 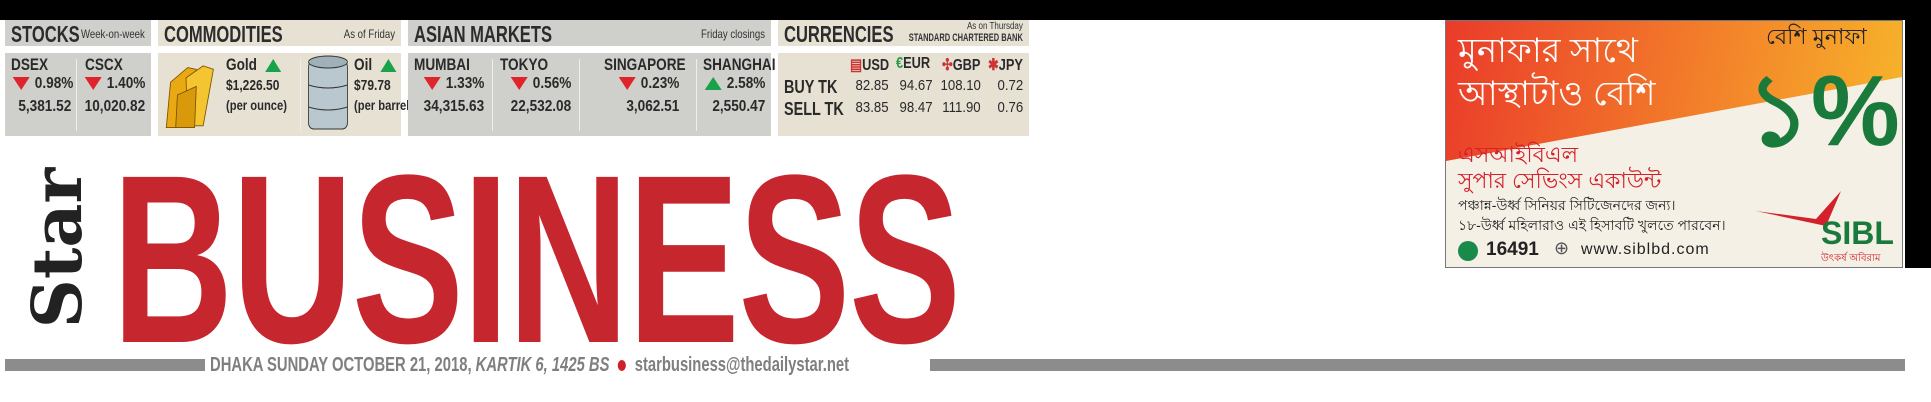 What do you see at coordinates (1010, 107) in the screenshot?
I see `sell-jpy: 0.76` at bounding box center [1010, 107].